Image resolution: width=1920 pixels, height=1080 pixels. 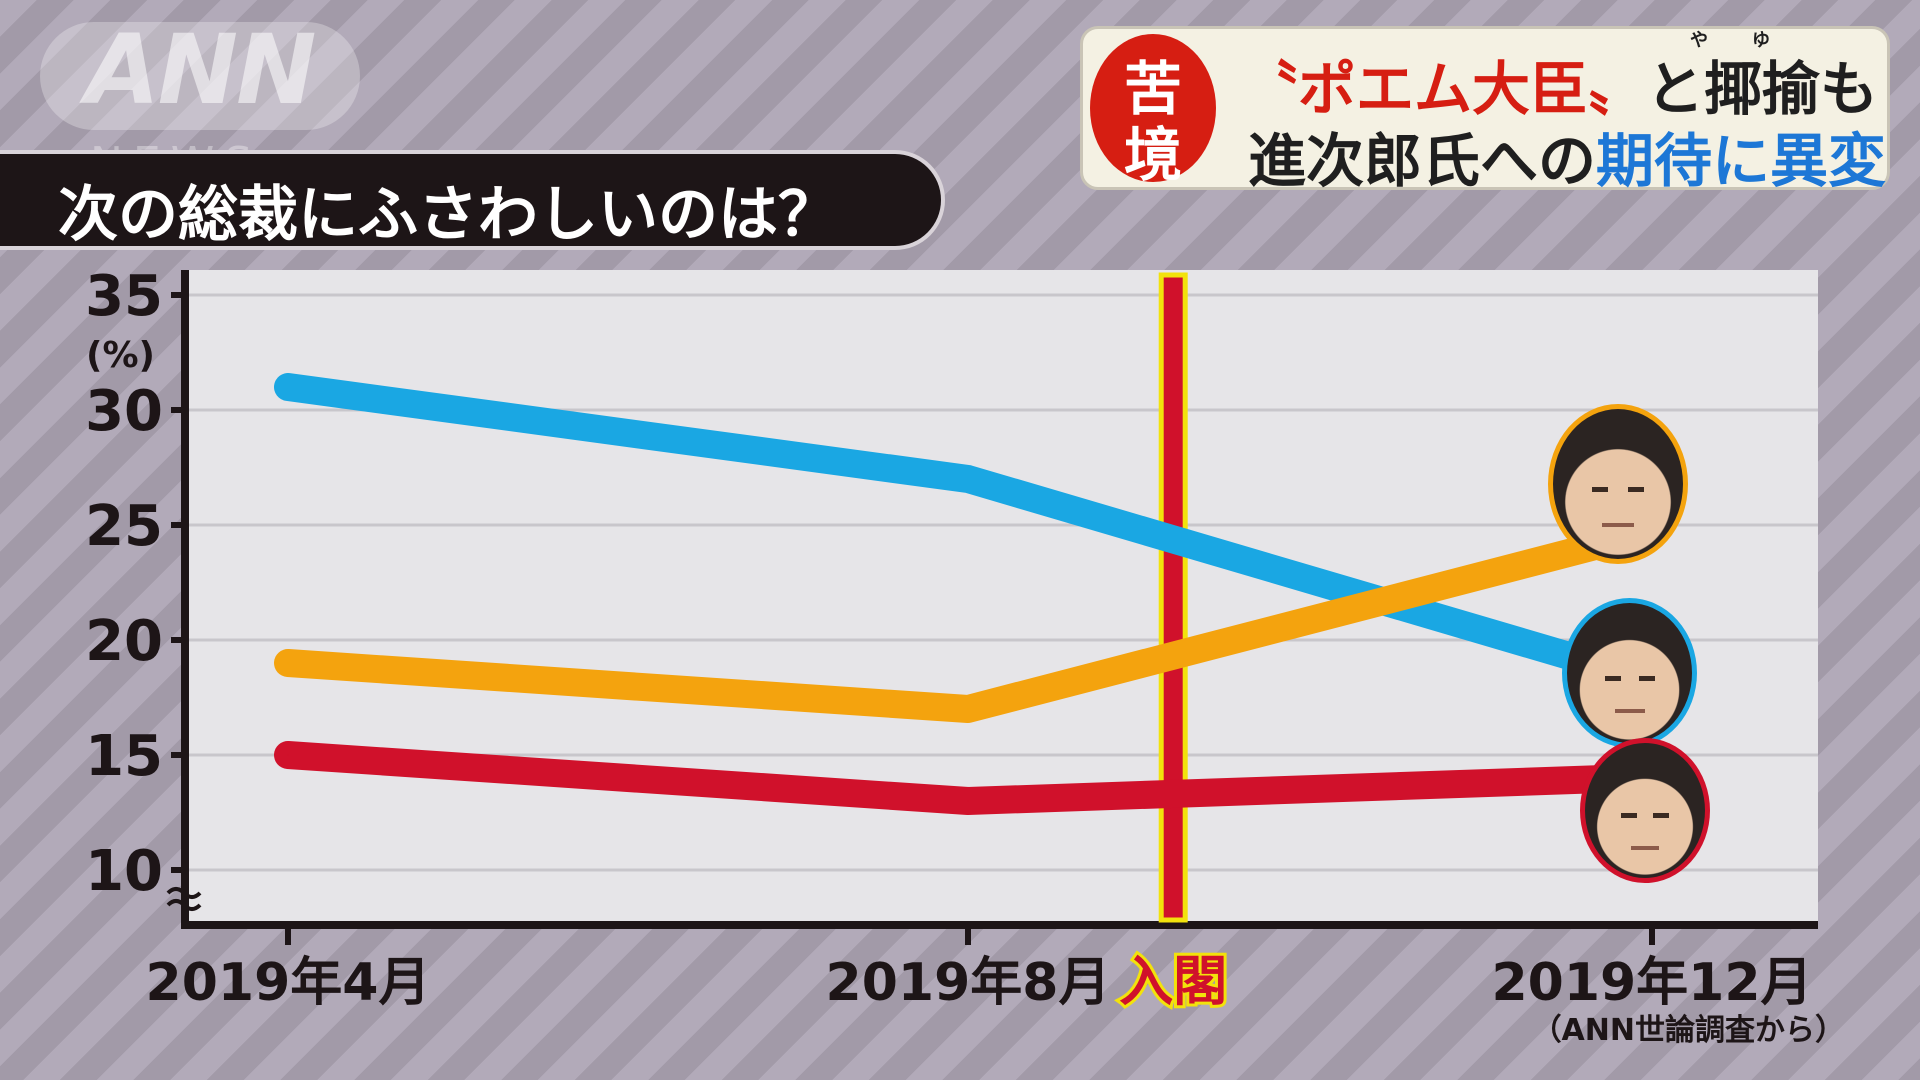 I want to click on y-unit-label: (%), so click(x=120, y=355).